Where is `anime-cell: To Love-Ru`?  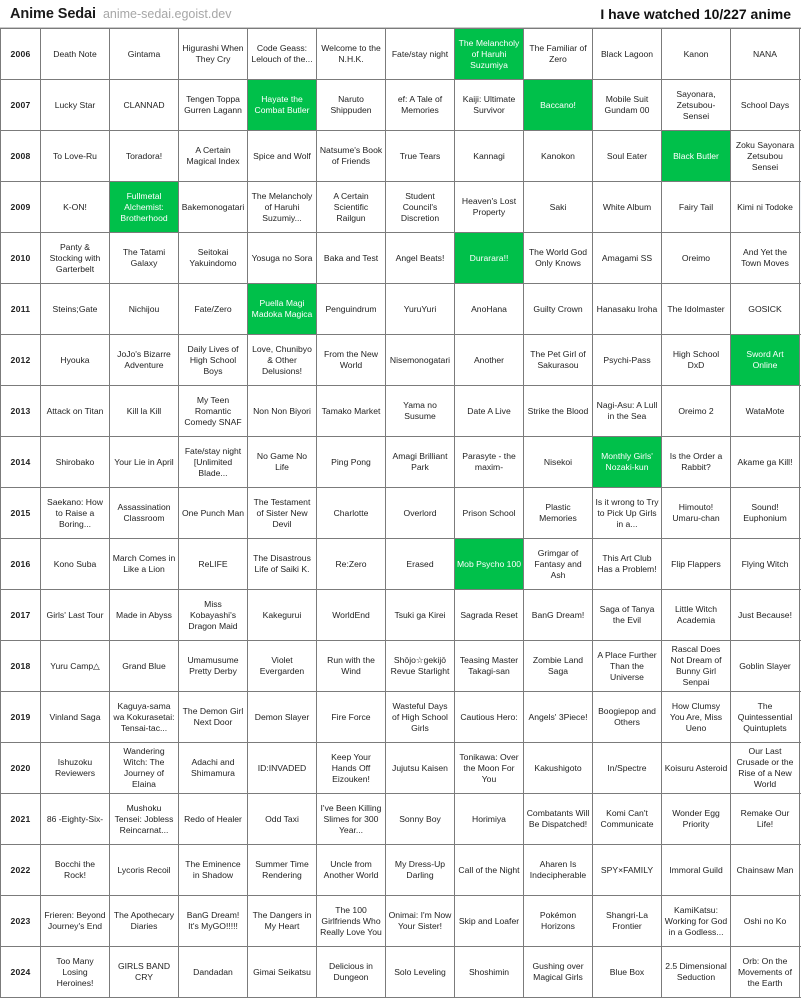
anime-cell: To Love-Ru is located at coordinates (75, 156).